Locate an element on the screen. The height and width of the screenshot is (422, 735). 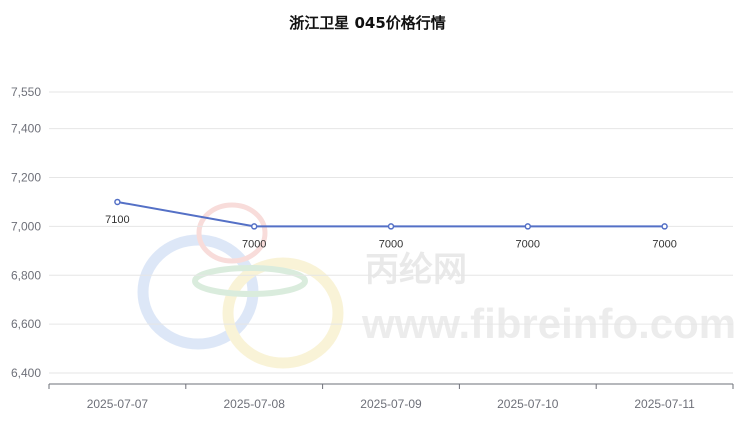
chart-title: 浙江卫星 045价格行情 is located at coordinates (367, 23).